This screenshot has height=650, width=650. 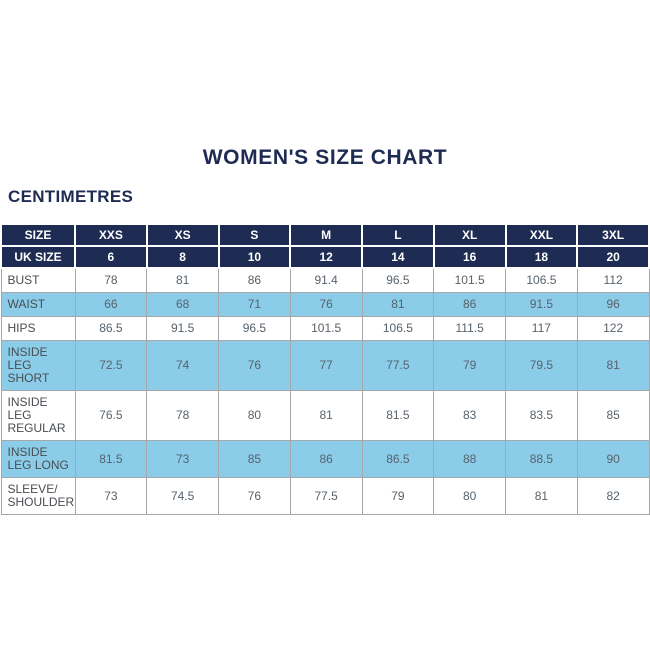 What do you see at coordinates (469, 235) in the screenshot?
I see `header-cell: XL` at bounding box center [469, 235].